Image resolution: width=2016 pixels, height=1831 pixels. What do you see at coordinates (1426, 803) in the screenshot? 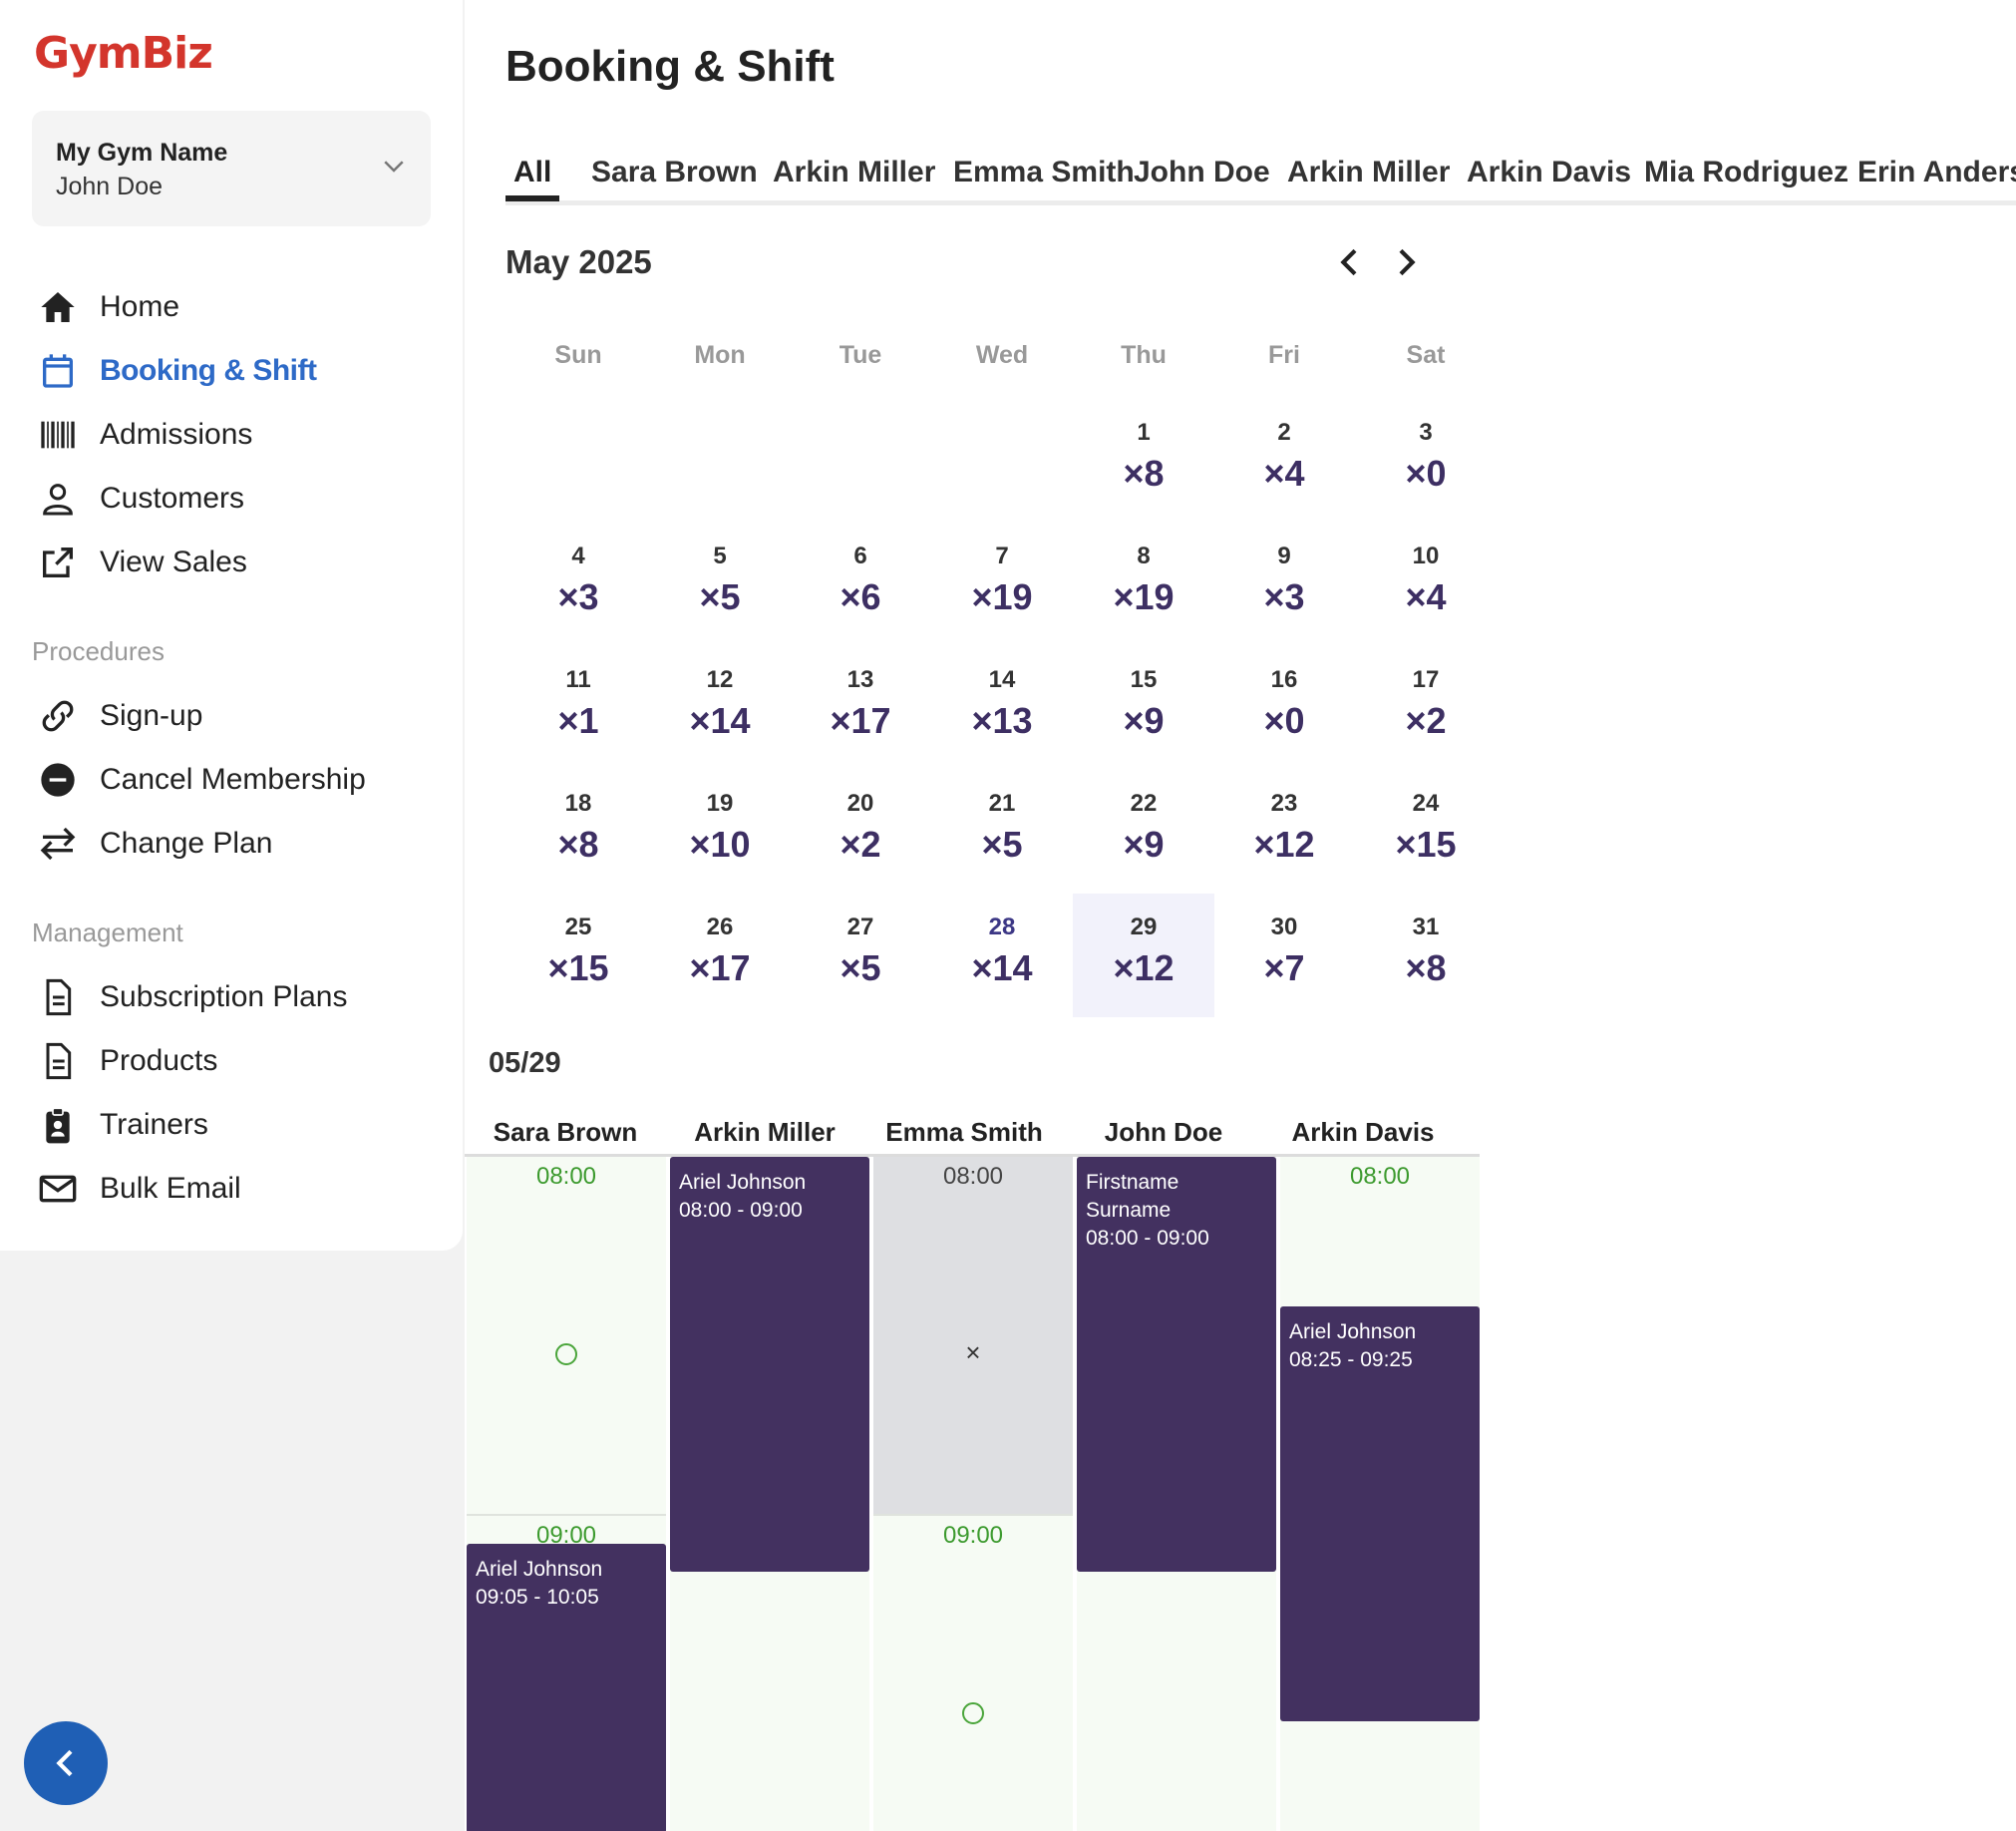
I see `day-number: 24` at bounding box center [1426, 803].